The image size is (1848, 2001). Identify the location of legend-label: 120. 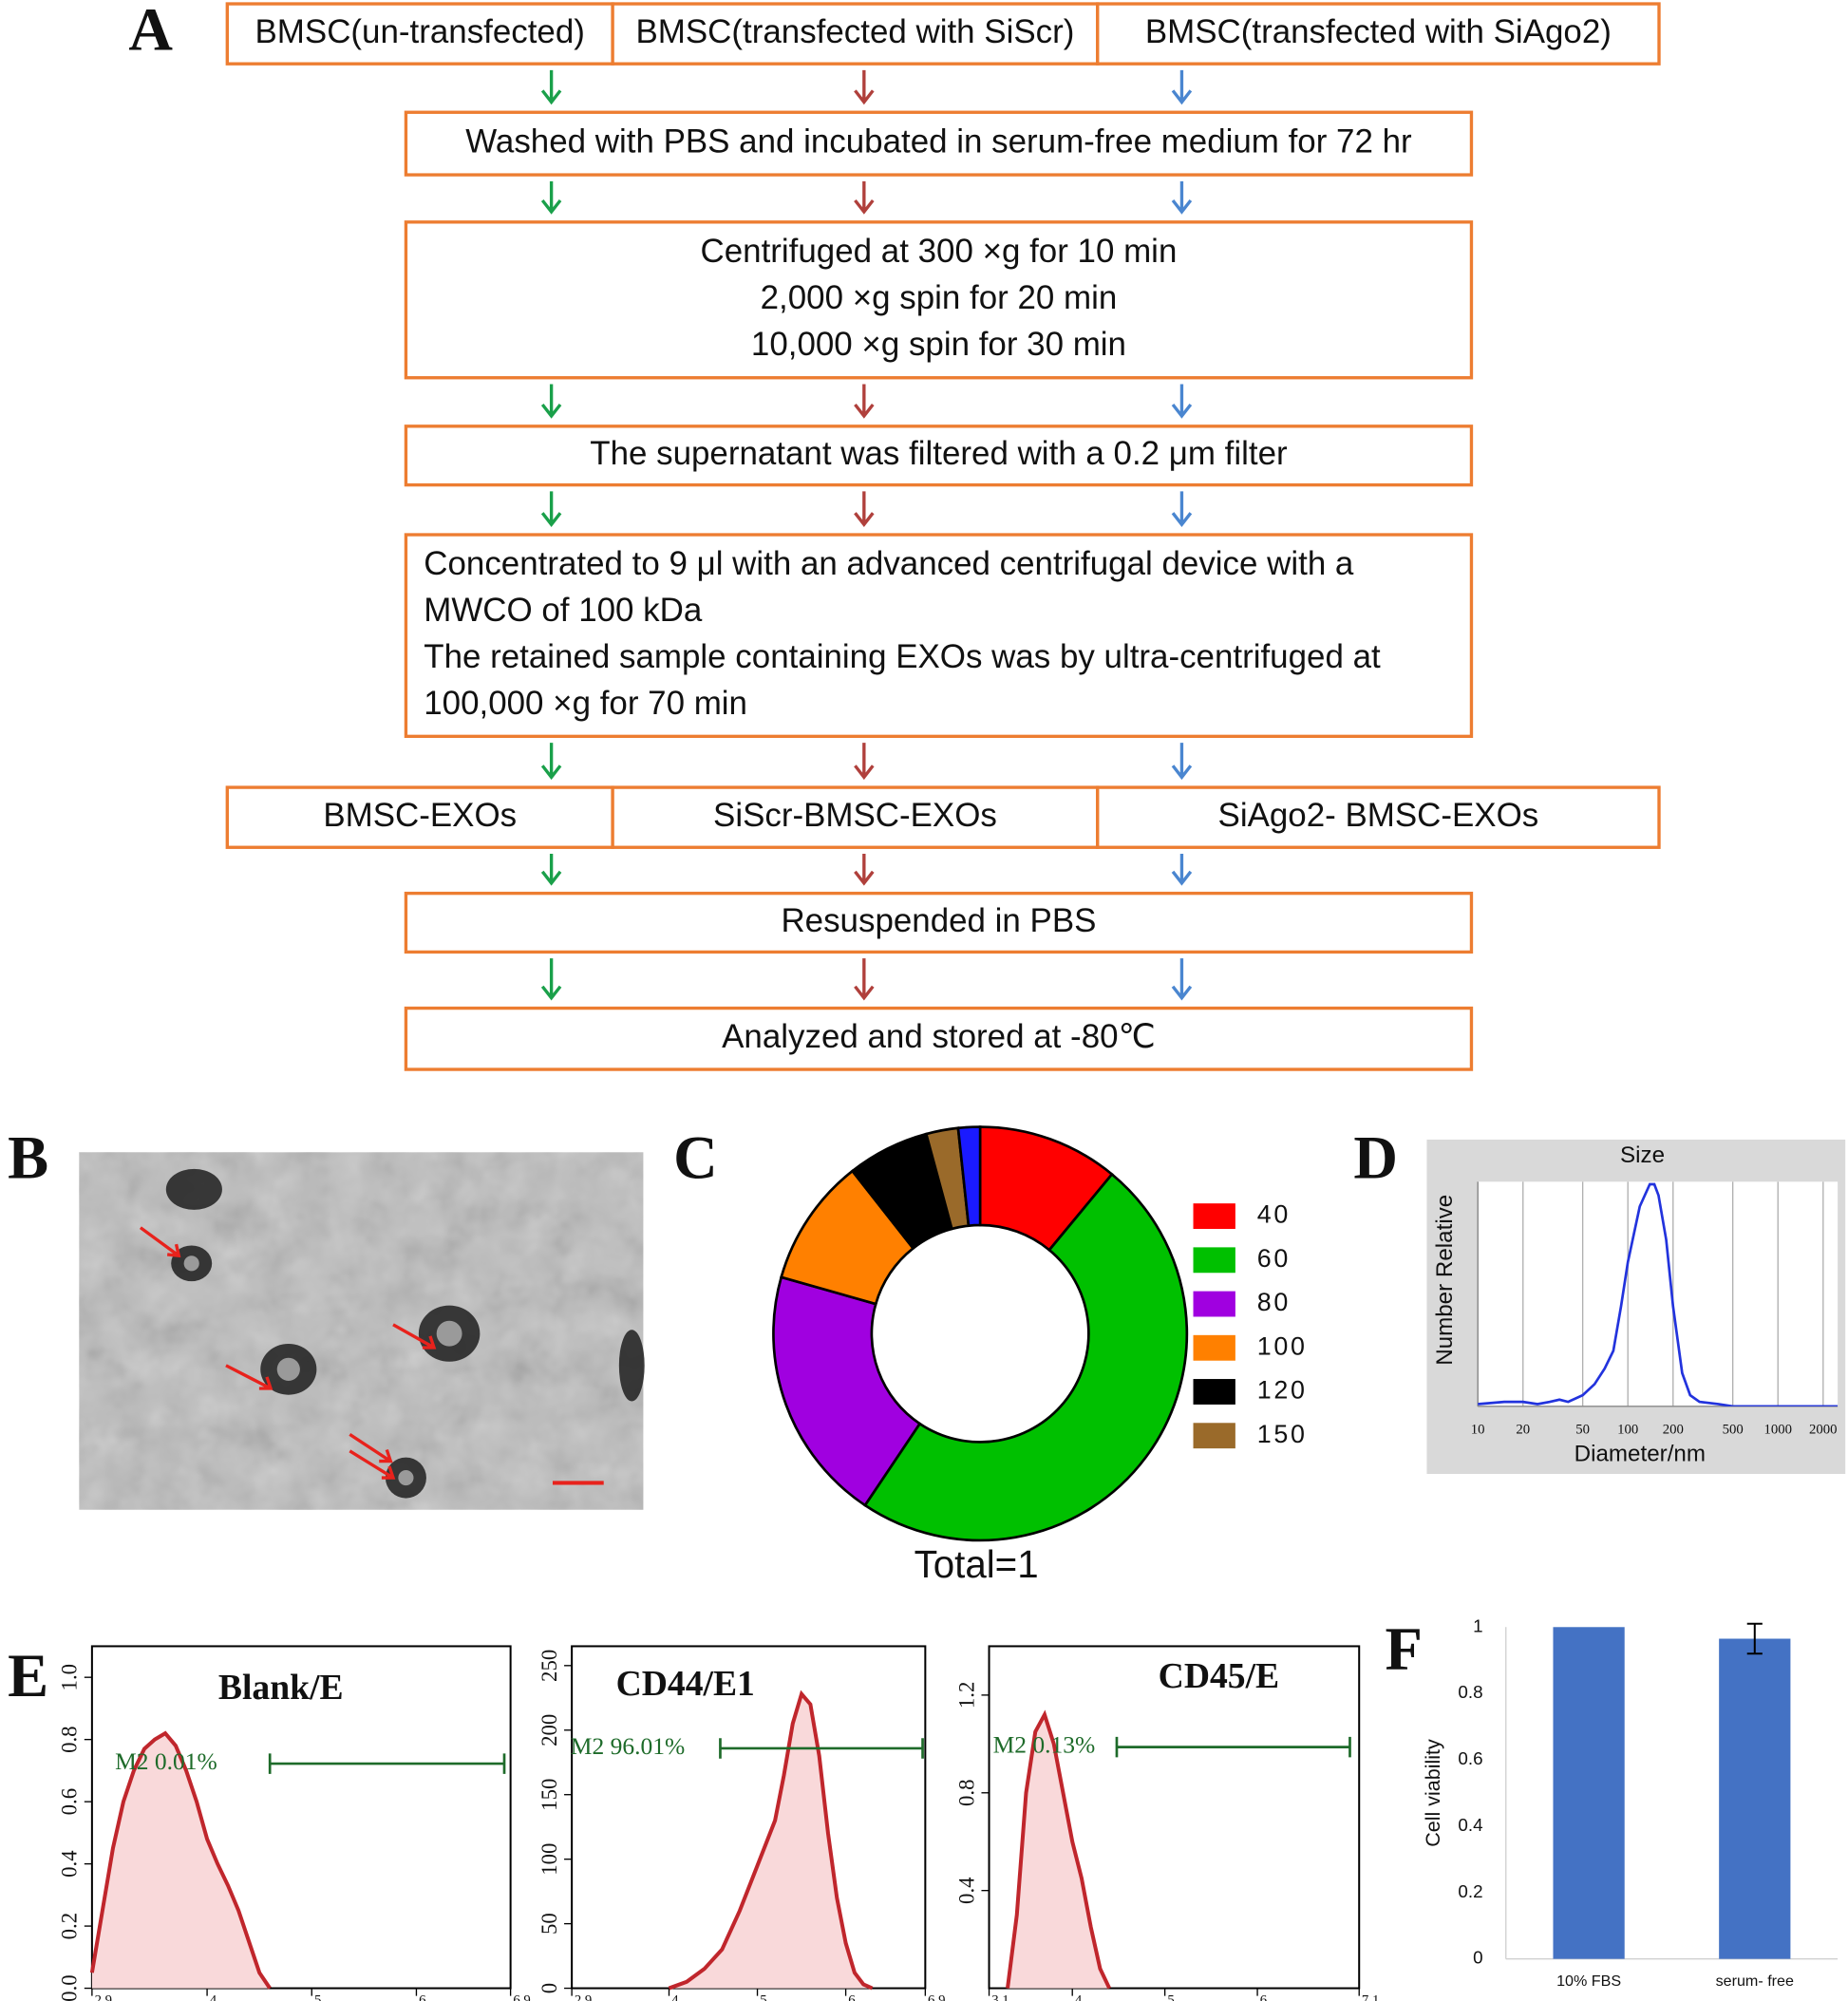
(1282, 1391).